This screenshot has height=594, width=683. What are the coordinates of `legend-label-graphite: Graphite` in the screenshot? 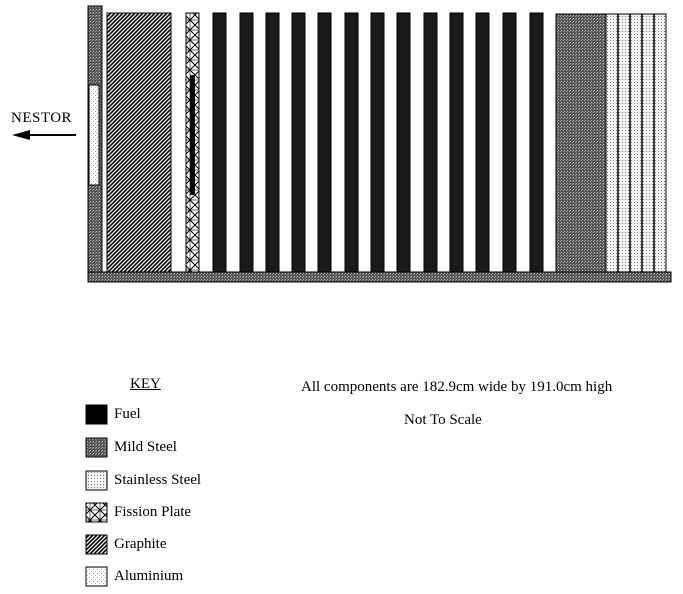 It's located at (140, 544).